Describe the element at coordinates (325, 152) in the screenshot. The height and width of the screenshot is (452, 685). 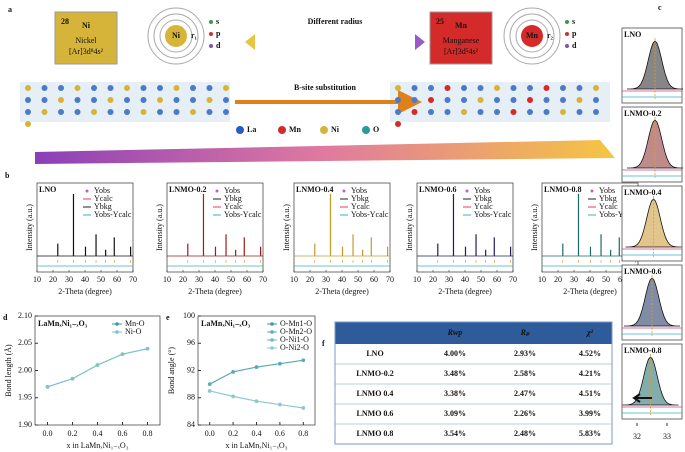
I see `gradient-bar` at that location.